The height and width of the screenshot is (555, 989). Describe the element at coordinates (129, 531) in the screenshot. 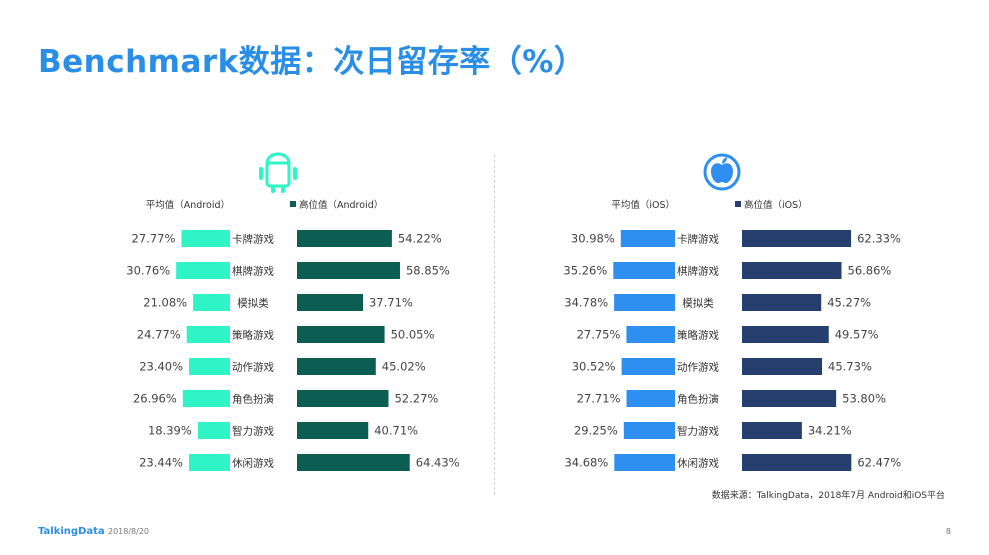

I see `footer-date: 2018/8/20` at that location.